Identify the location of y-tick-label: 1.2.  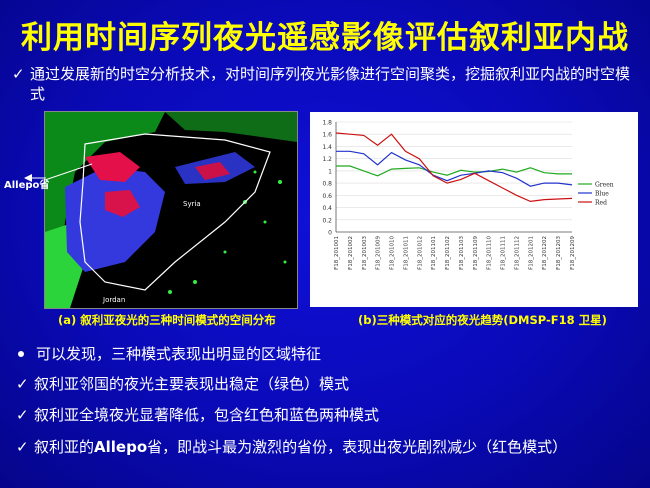
(327, 159).